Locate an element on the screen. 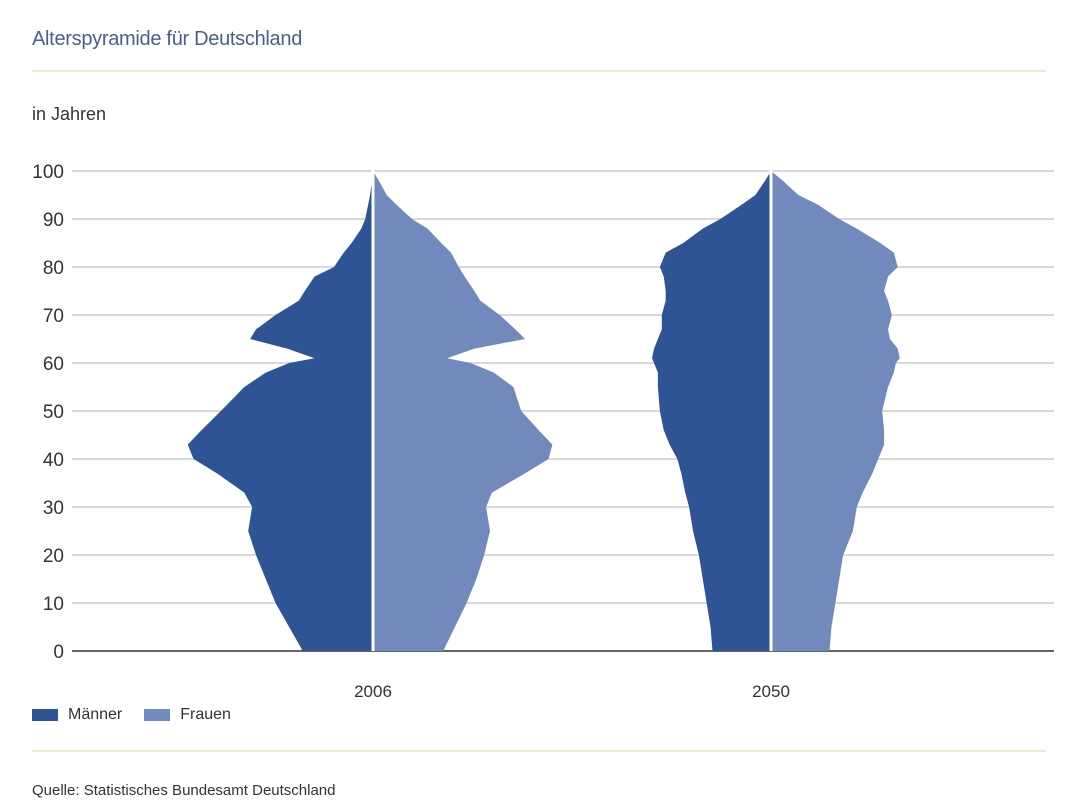 This screenshot has width=1078, height=810. y-tick-label: 90 is located at coordinates (53, 220).